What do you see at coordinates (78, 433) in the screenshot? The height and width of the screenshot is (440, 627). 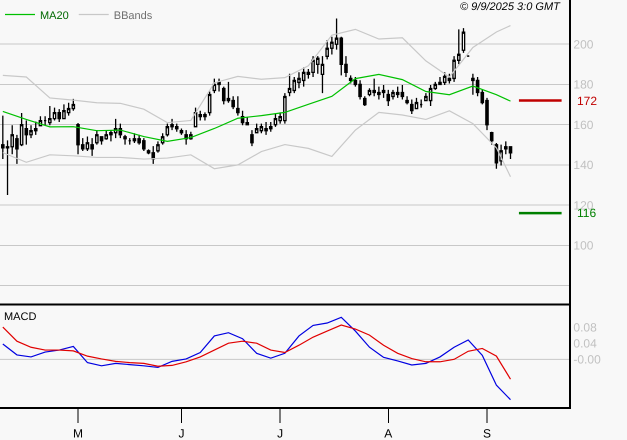 I see `x-tick-label: M` at bounding box center [78, 433].